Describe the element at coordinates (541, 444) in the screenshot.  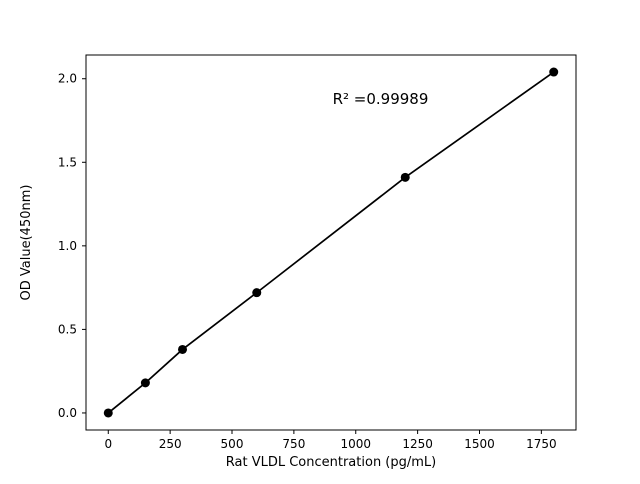
I see `x-tick-label: 1750` at that location.